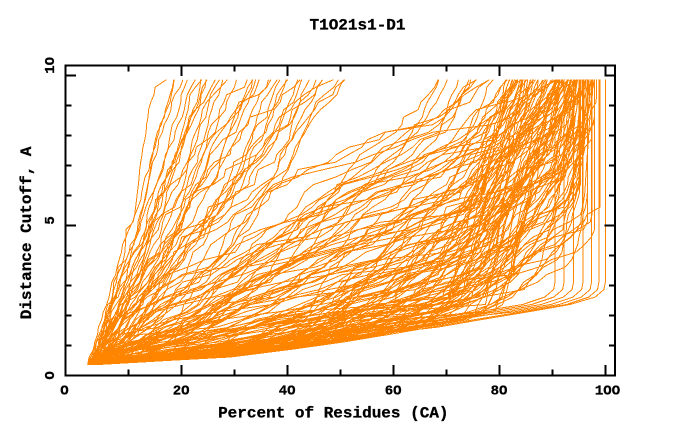  What do you see at coordinates (333, 414) in the screenshot?
I see `svg-text: Percent of Residues (CA)` at bounding box center [333, 414].